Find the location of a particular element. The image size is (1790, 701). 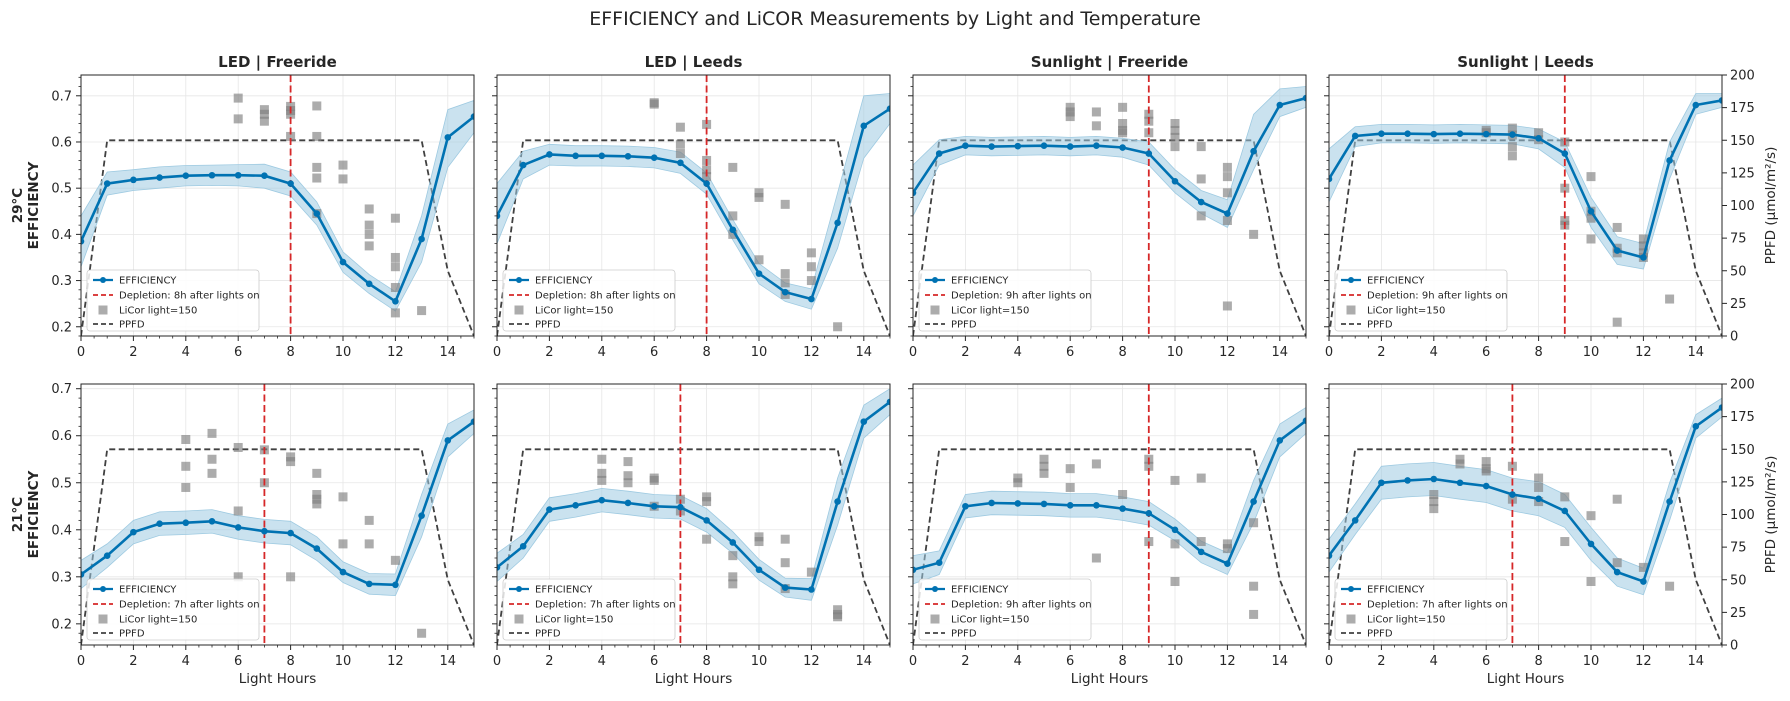

panel-title: LED | Freeride is located at coordinates (277, 62).